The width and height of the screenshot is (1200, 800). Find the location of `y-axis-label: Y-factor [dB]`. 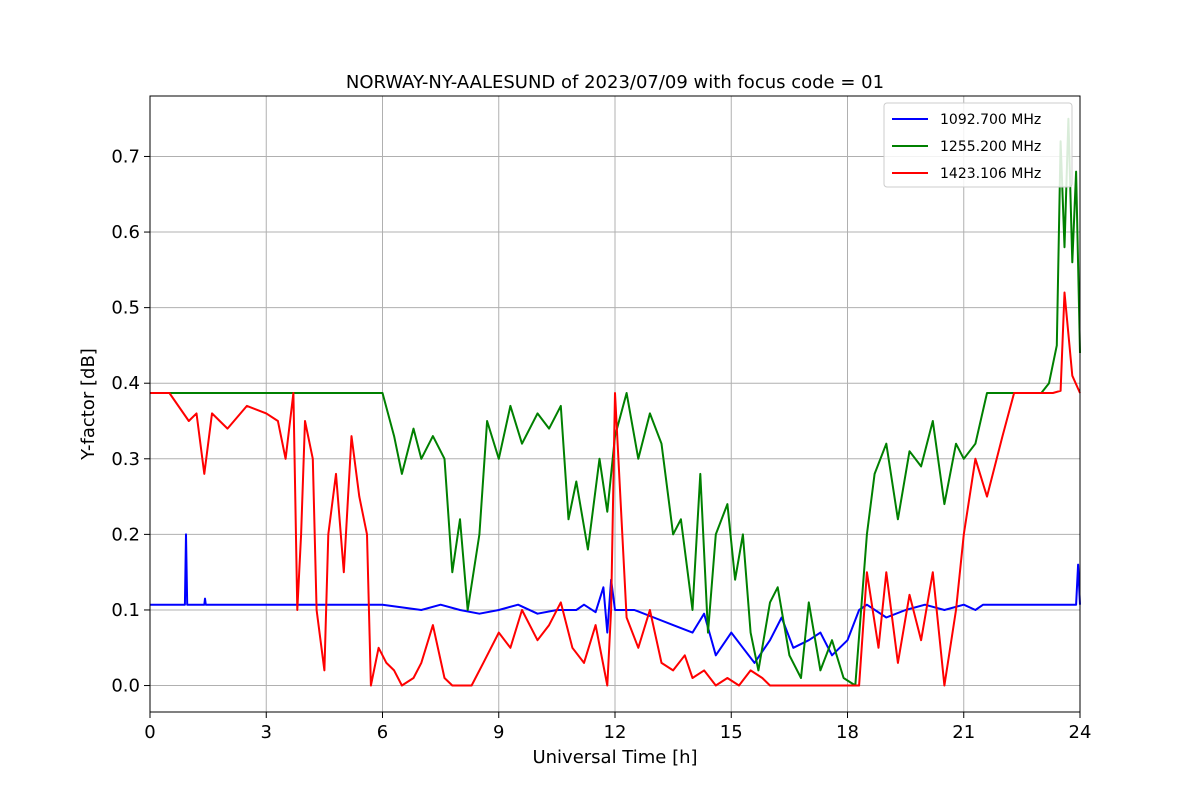

y-axis-label: Y-factor [dB] is located at coordinates (88, 404).